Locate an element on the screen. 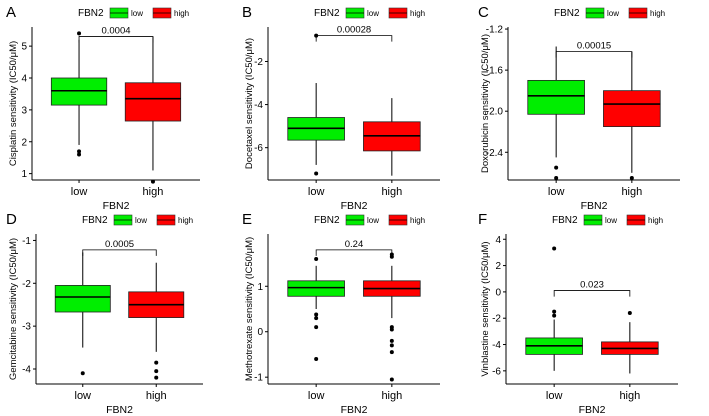  y-axis-title: Docetaxel sensitivity (IC50/μM) is located at coordinates (249, 103).